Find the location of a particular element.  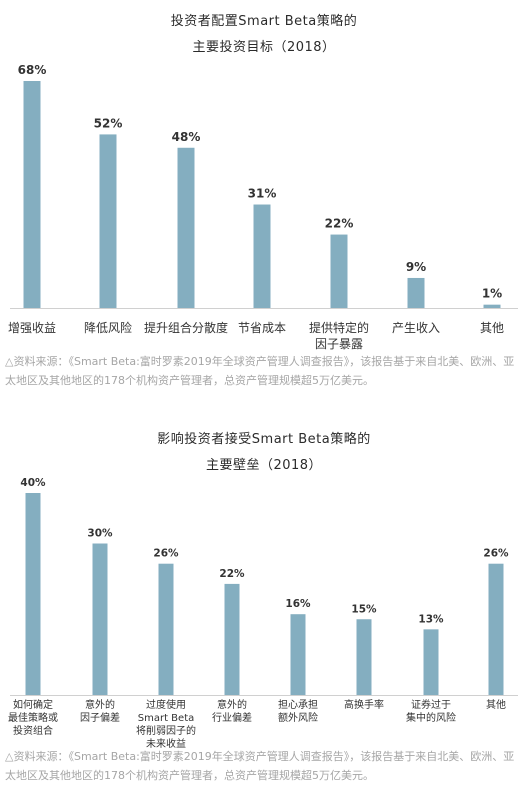

category-label: 提供特定的因子暴露 is located at coordinates (339, 335).